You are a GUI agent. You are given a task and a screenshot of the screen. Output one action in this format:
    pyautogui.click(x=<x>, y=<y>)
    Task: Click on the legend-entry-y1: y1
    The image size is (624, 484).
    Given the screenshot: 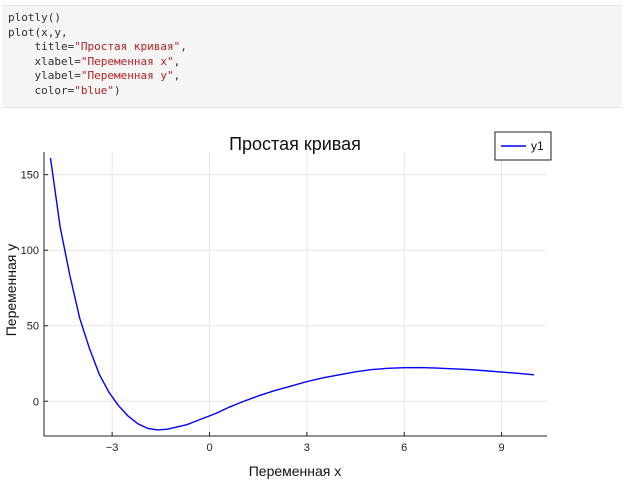 What is the action you would take?
    pyautogui.click(x=537, y=146)
    